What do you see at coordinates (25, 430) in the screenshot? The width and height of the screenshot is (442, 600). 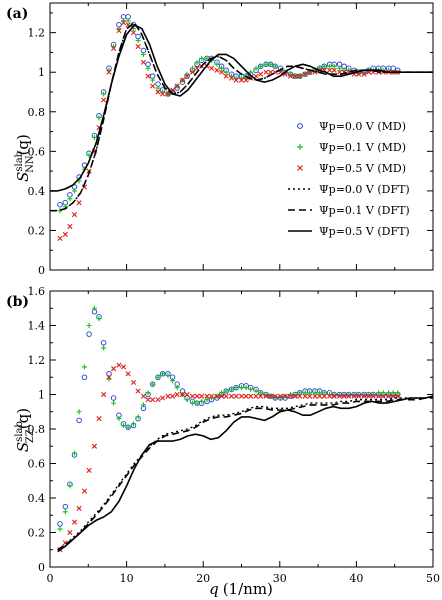 I see `panel-b-y-axis-label: SslabZZ(q)` at bounding box center [25, 430].